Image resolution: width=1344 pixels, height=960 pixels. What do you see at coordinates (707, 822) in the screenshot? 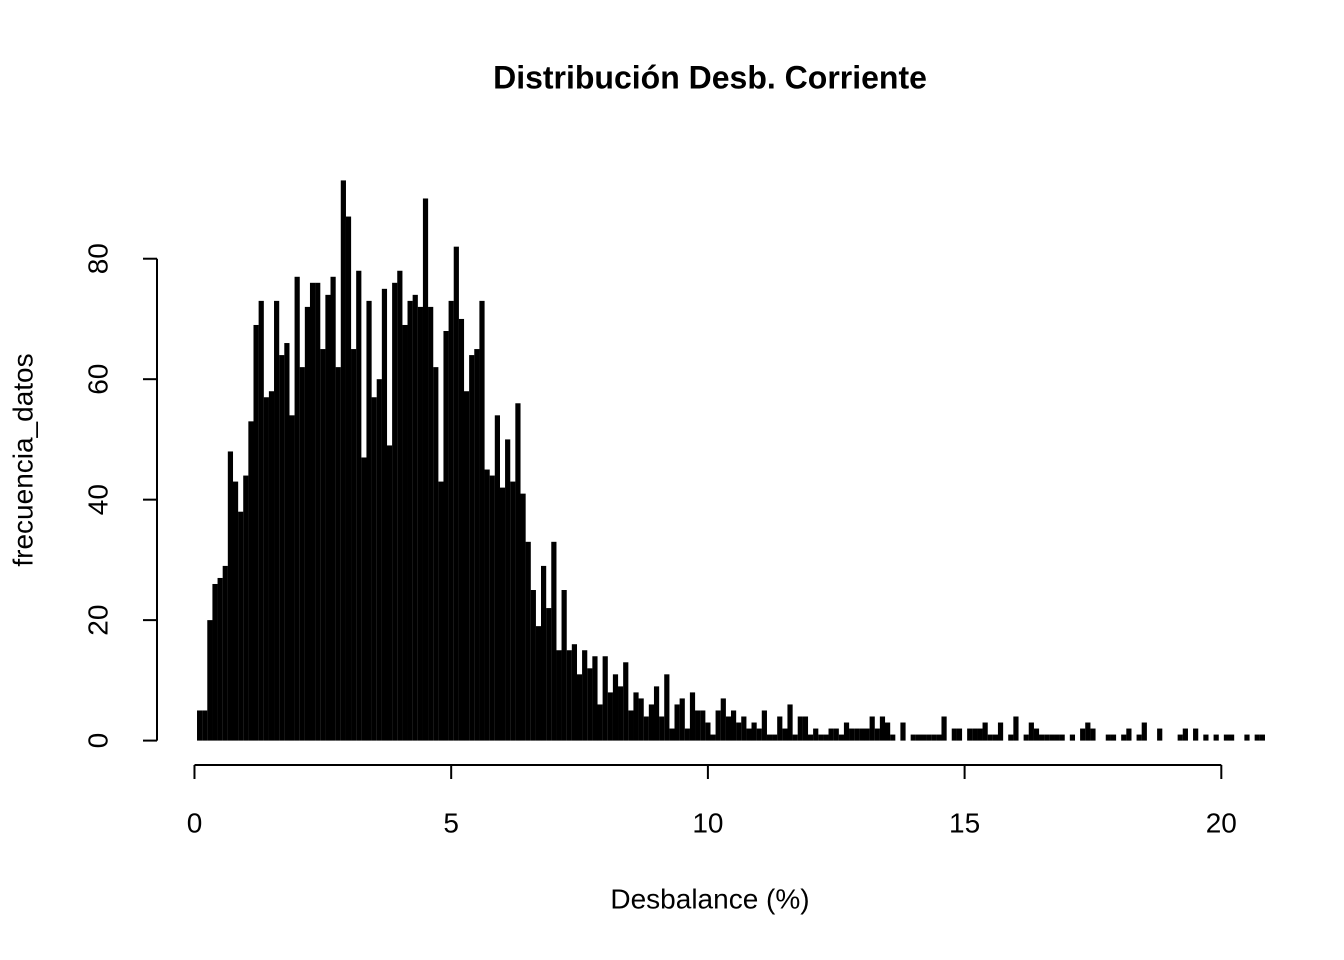
I see `x-tick-label: 10` at bounding box center [707, 822].